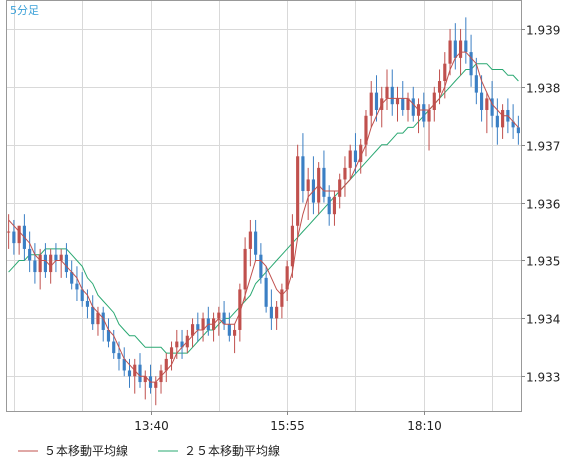 The width and height of the screenshot is (574, 462). I want to click on y-tick-label: 1.936, so click(543, 205).